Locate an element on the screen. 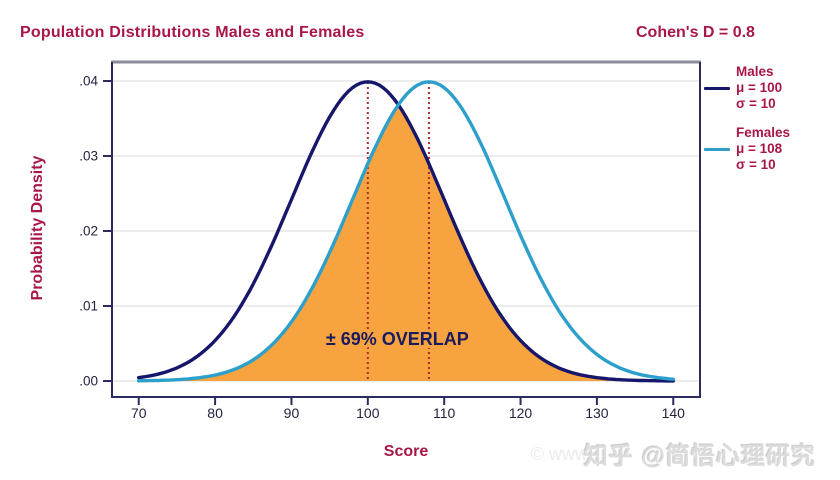 The image size is (840, 480). cohens-d-annotation: Cohen's D = 0.8 is located at coordinates (695, 32).